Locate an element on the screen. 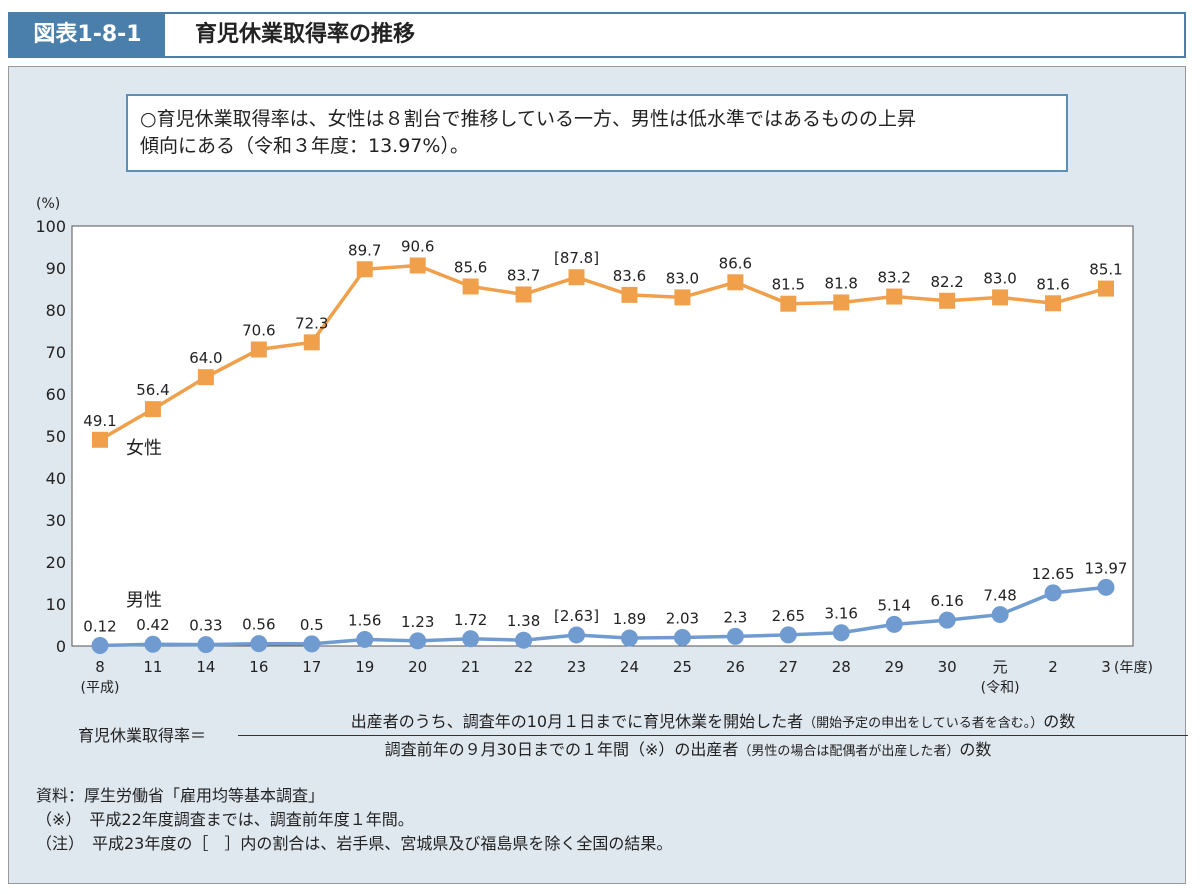  x-tick-label: 8 is located at coordinates (100, 667).